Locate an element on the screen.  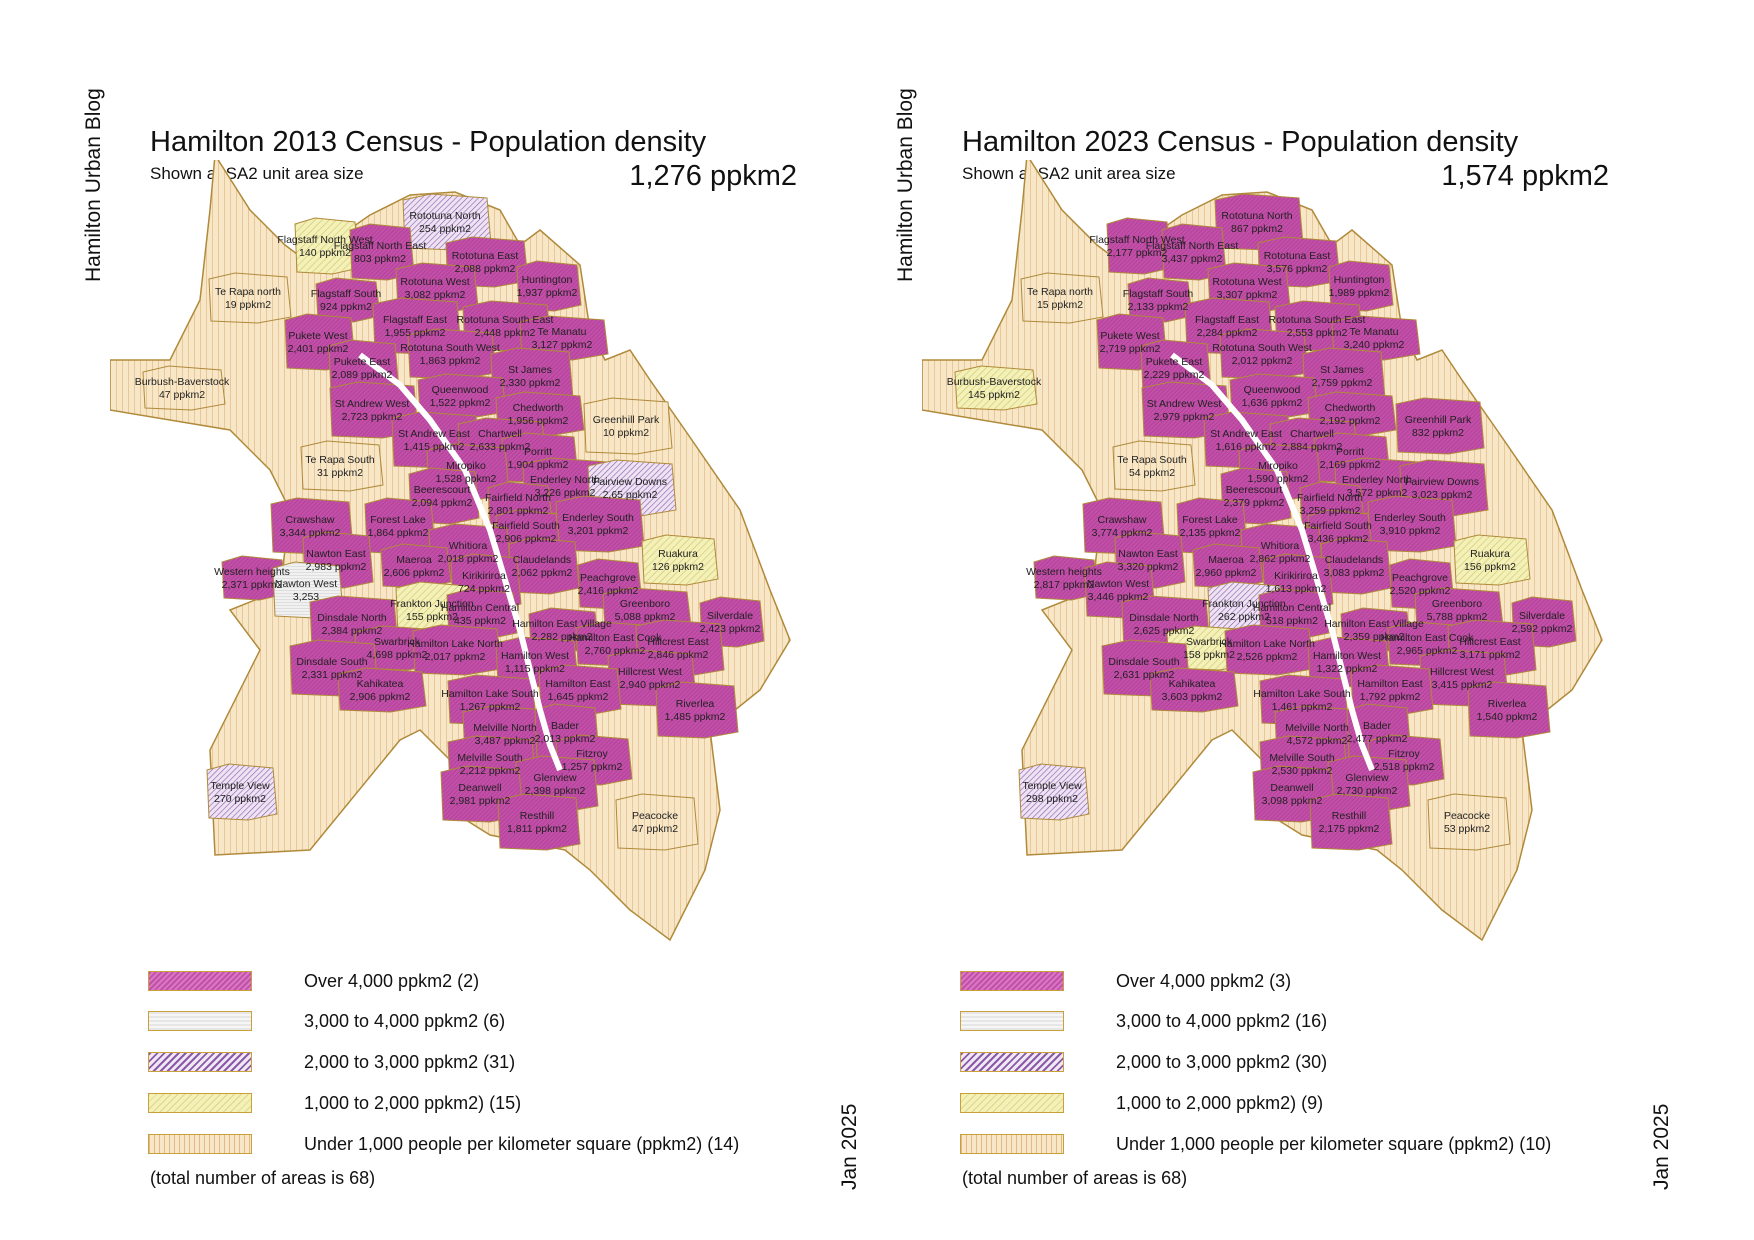
area-density-label: 2,846 ppkm2 is located at coordinates (678, 655).